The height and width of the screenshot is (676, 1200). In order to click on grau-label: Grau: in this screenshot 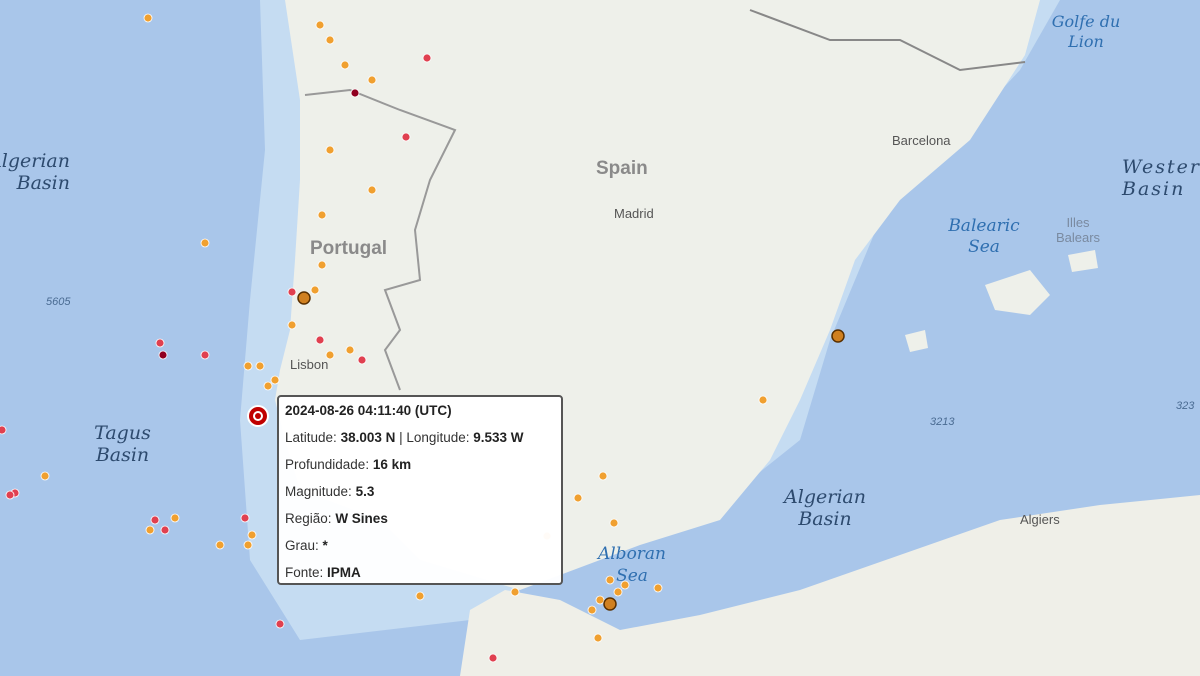, I will do `click(302, 545)`.